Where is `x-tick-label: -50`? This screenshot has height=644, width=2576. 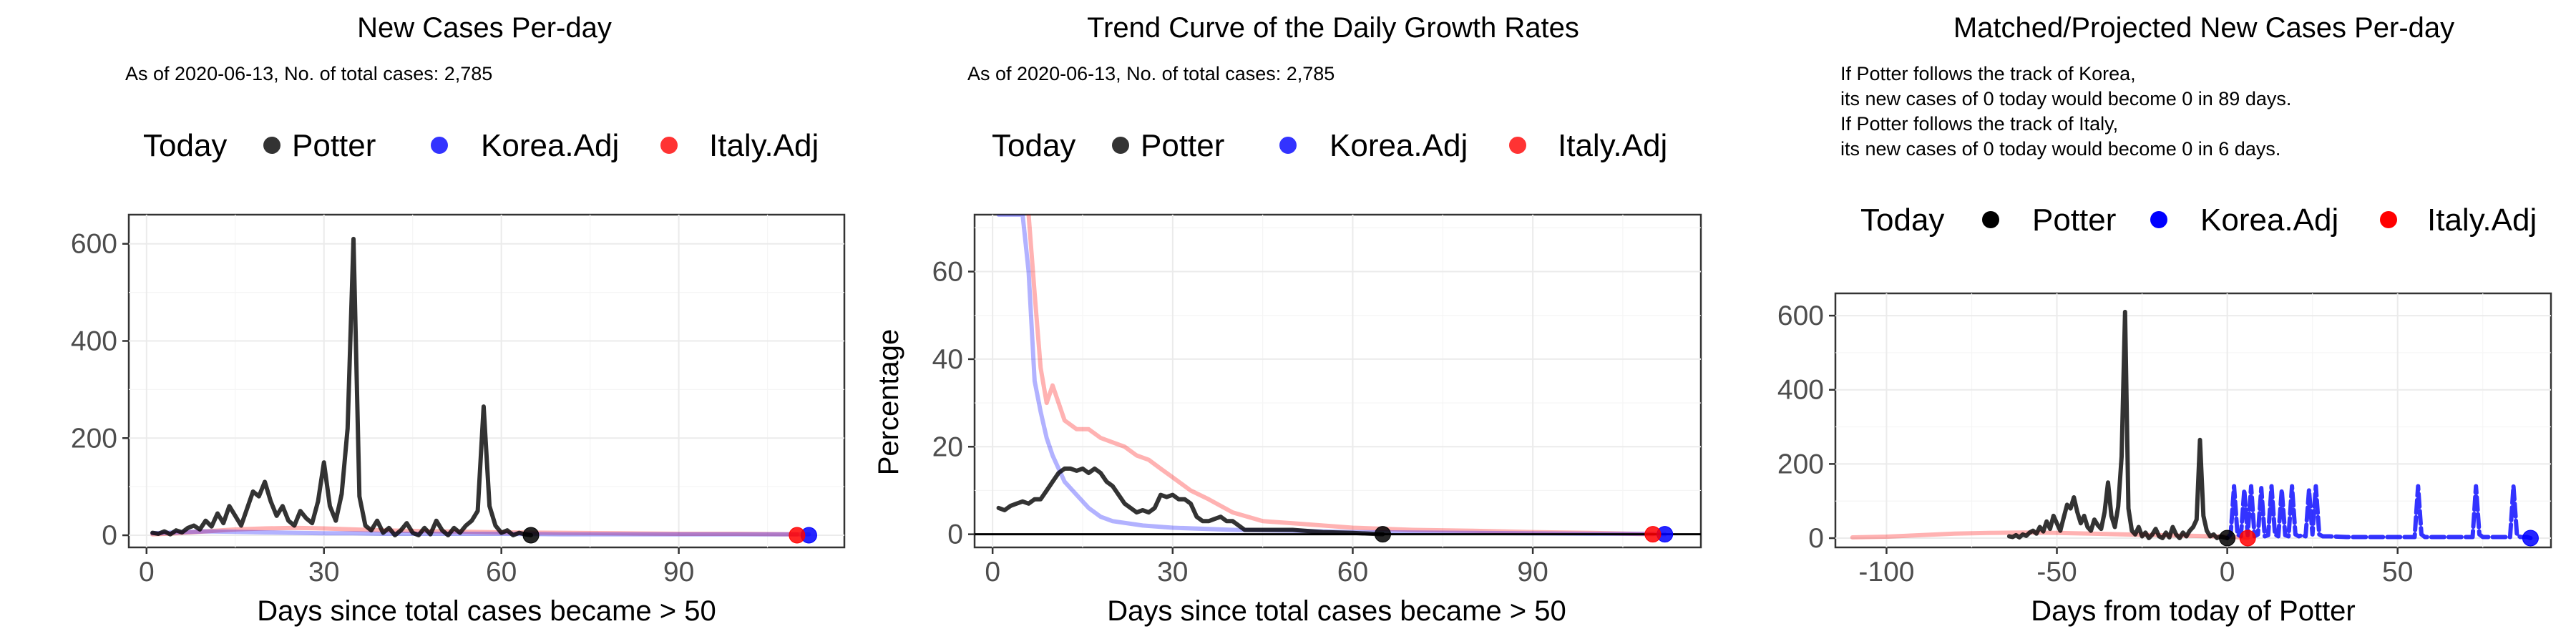
x-tick-label: -50 is located at coordinates (2056, 572).